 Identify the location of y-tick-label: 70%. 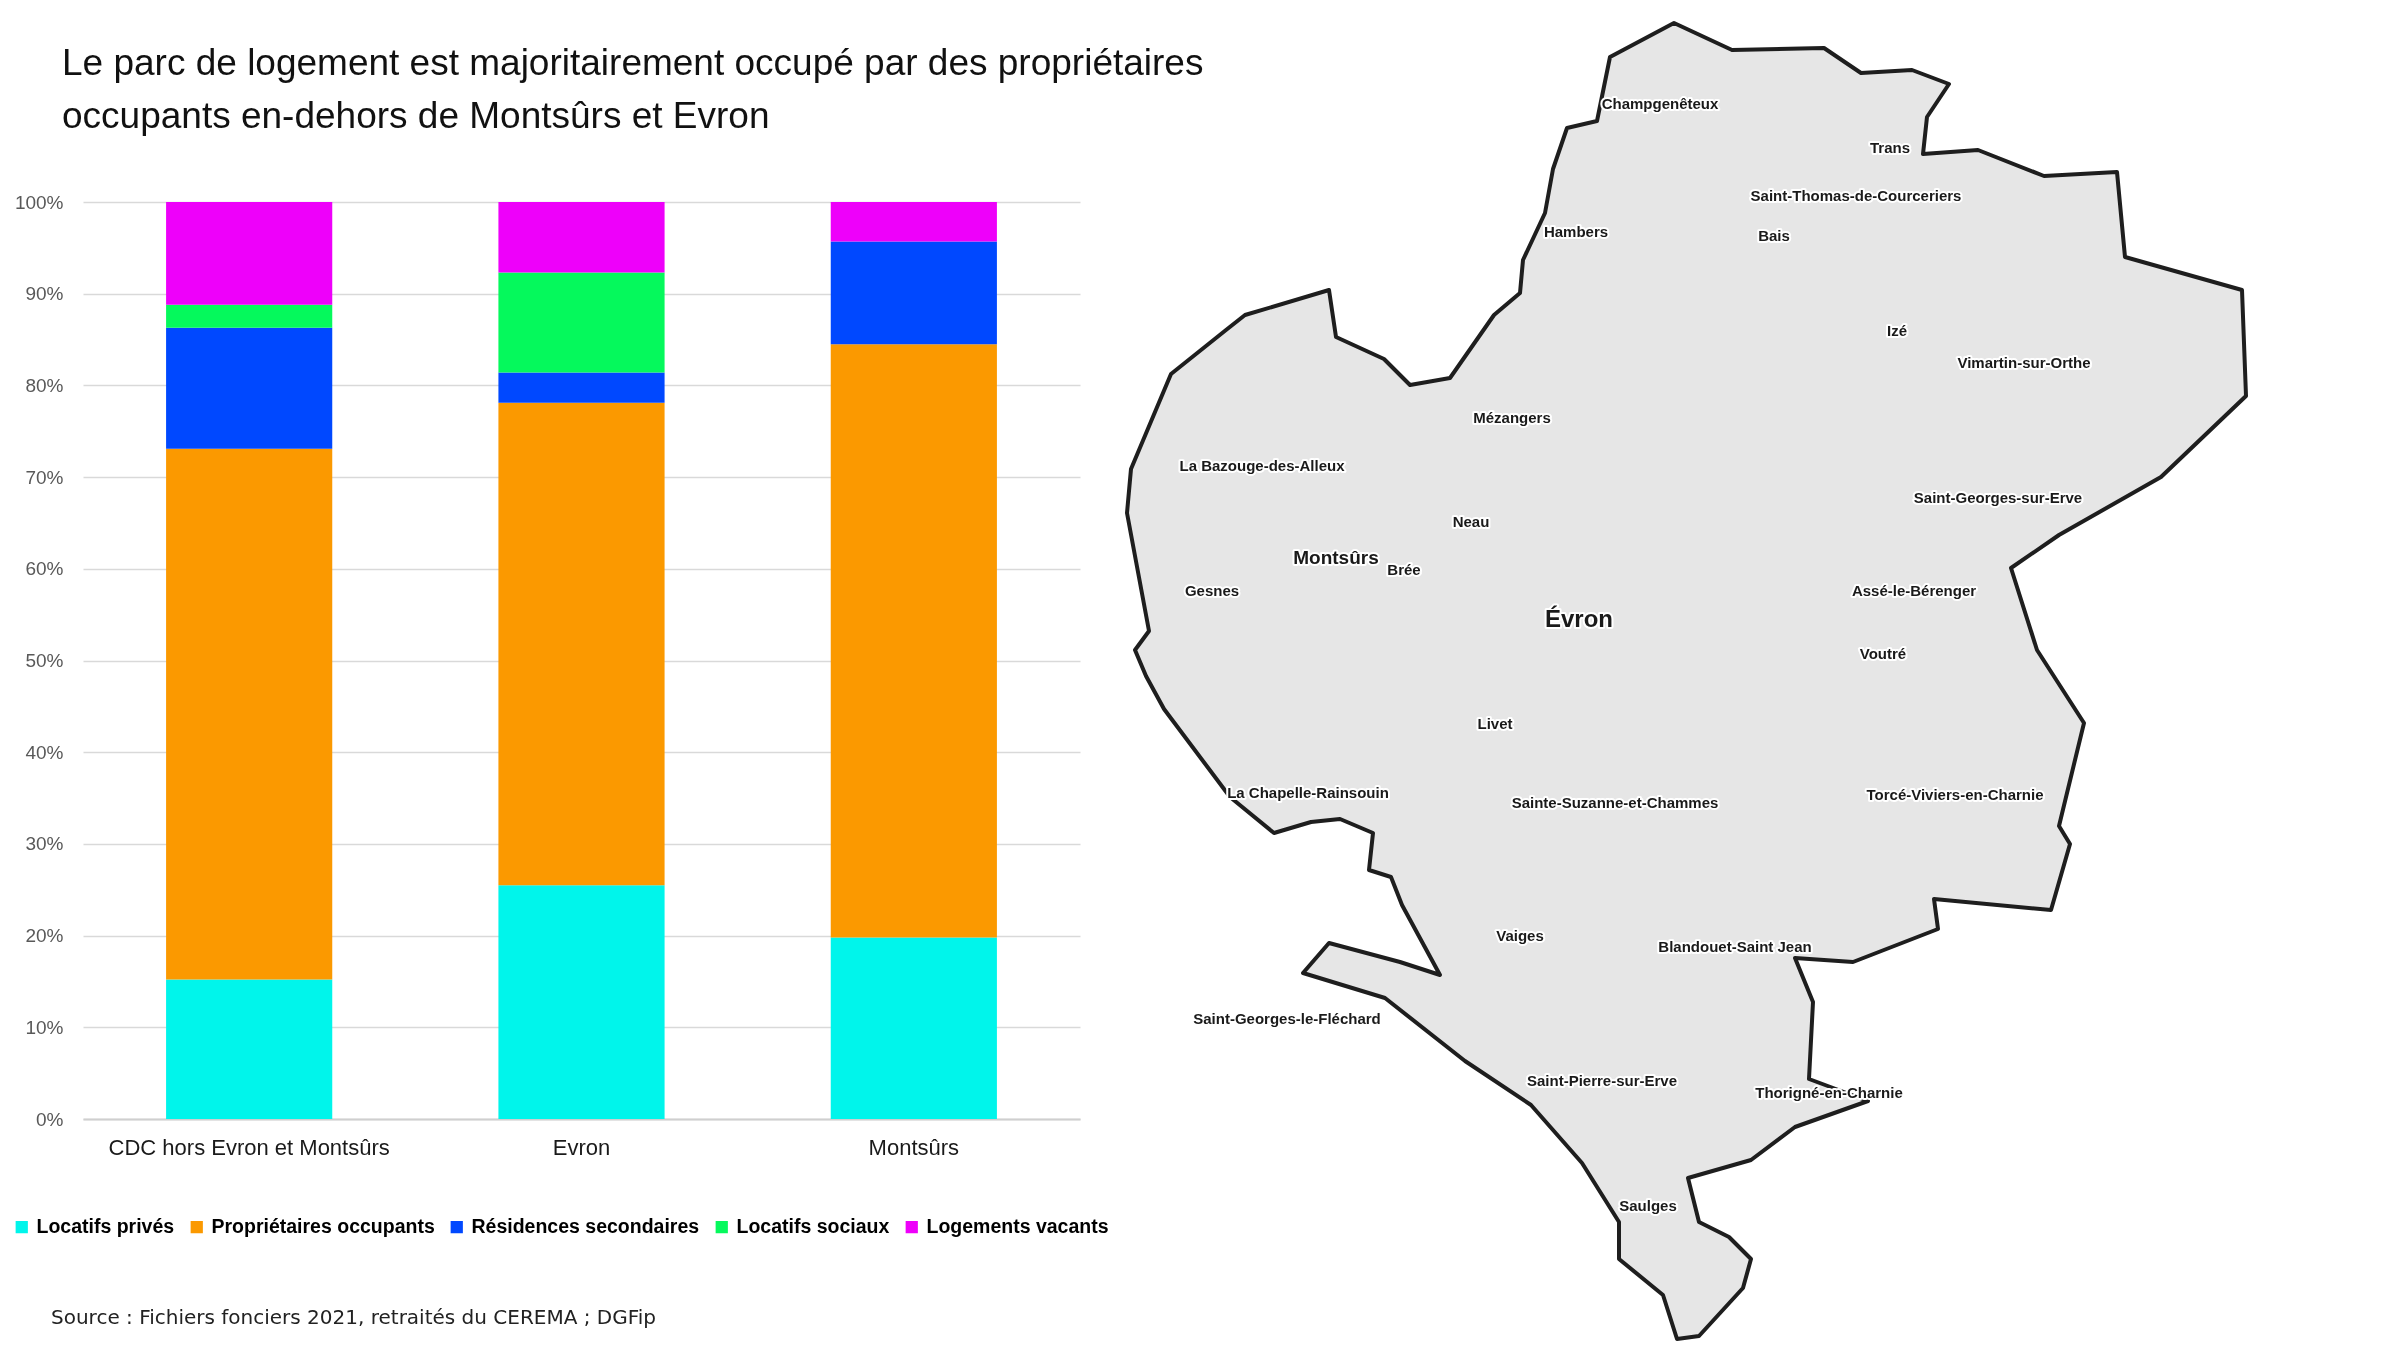
(44, 477).